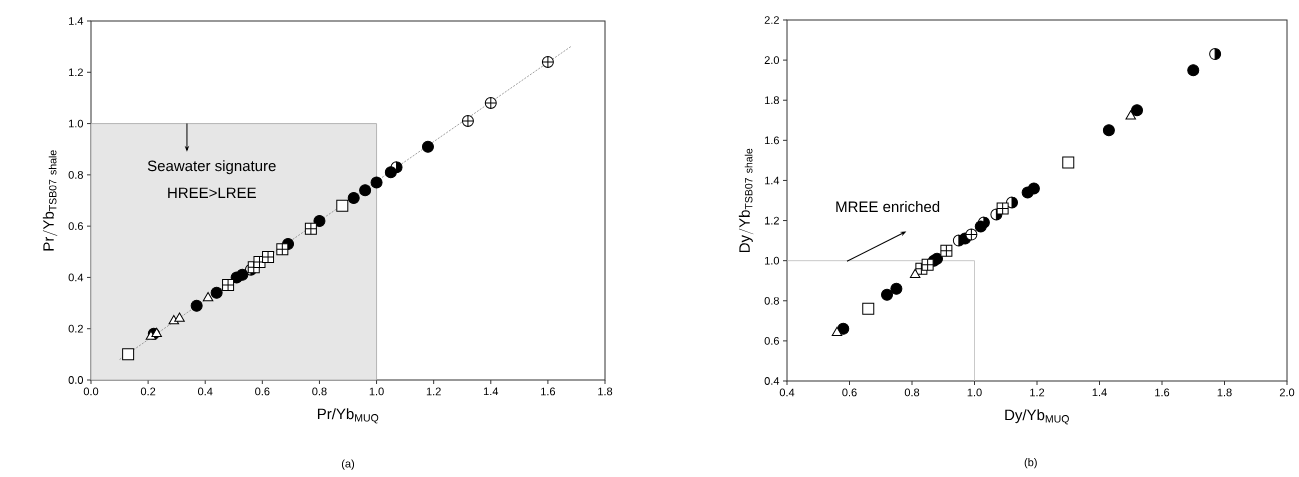 Image resolution: width=1299 pixels, height=477 pixels. I want to click on text: (b), so click(1030, 463).